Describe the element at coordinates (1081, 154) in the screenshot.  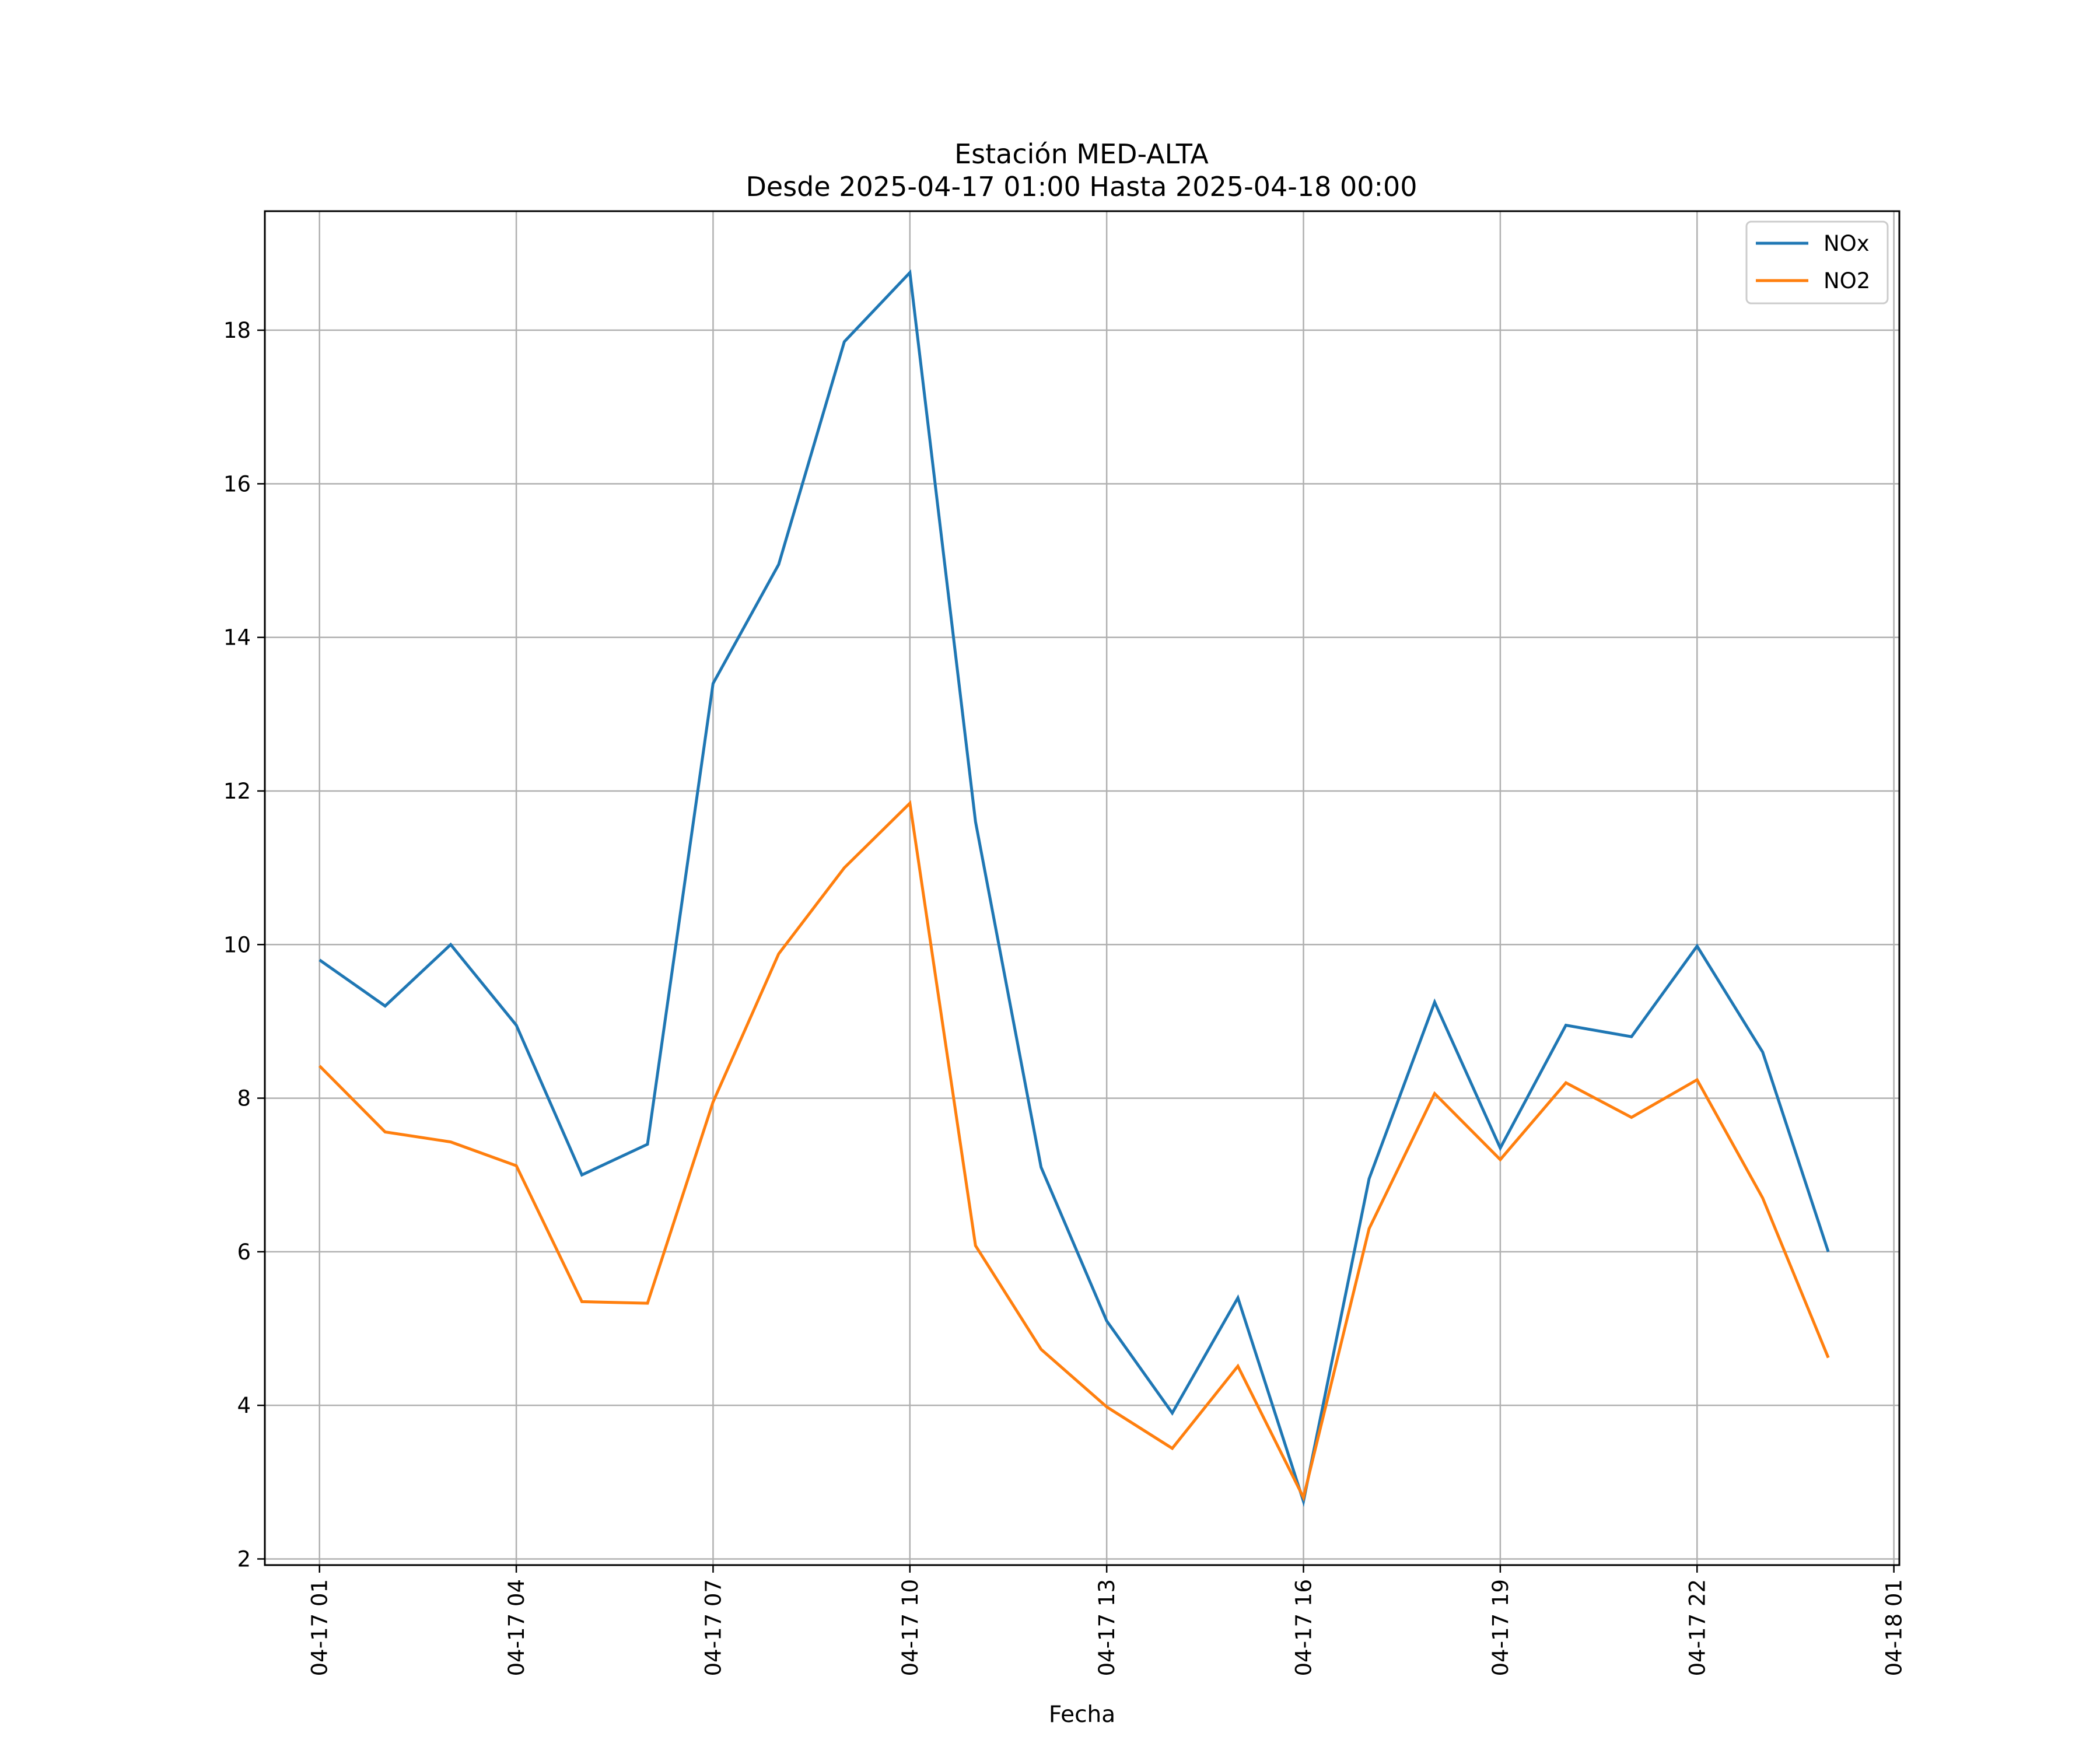
I see `chart-title: Estación MED-ALTA` at that location.